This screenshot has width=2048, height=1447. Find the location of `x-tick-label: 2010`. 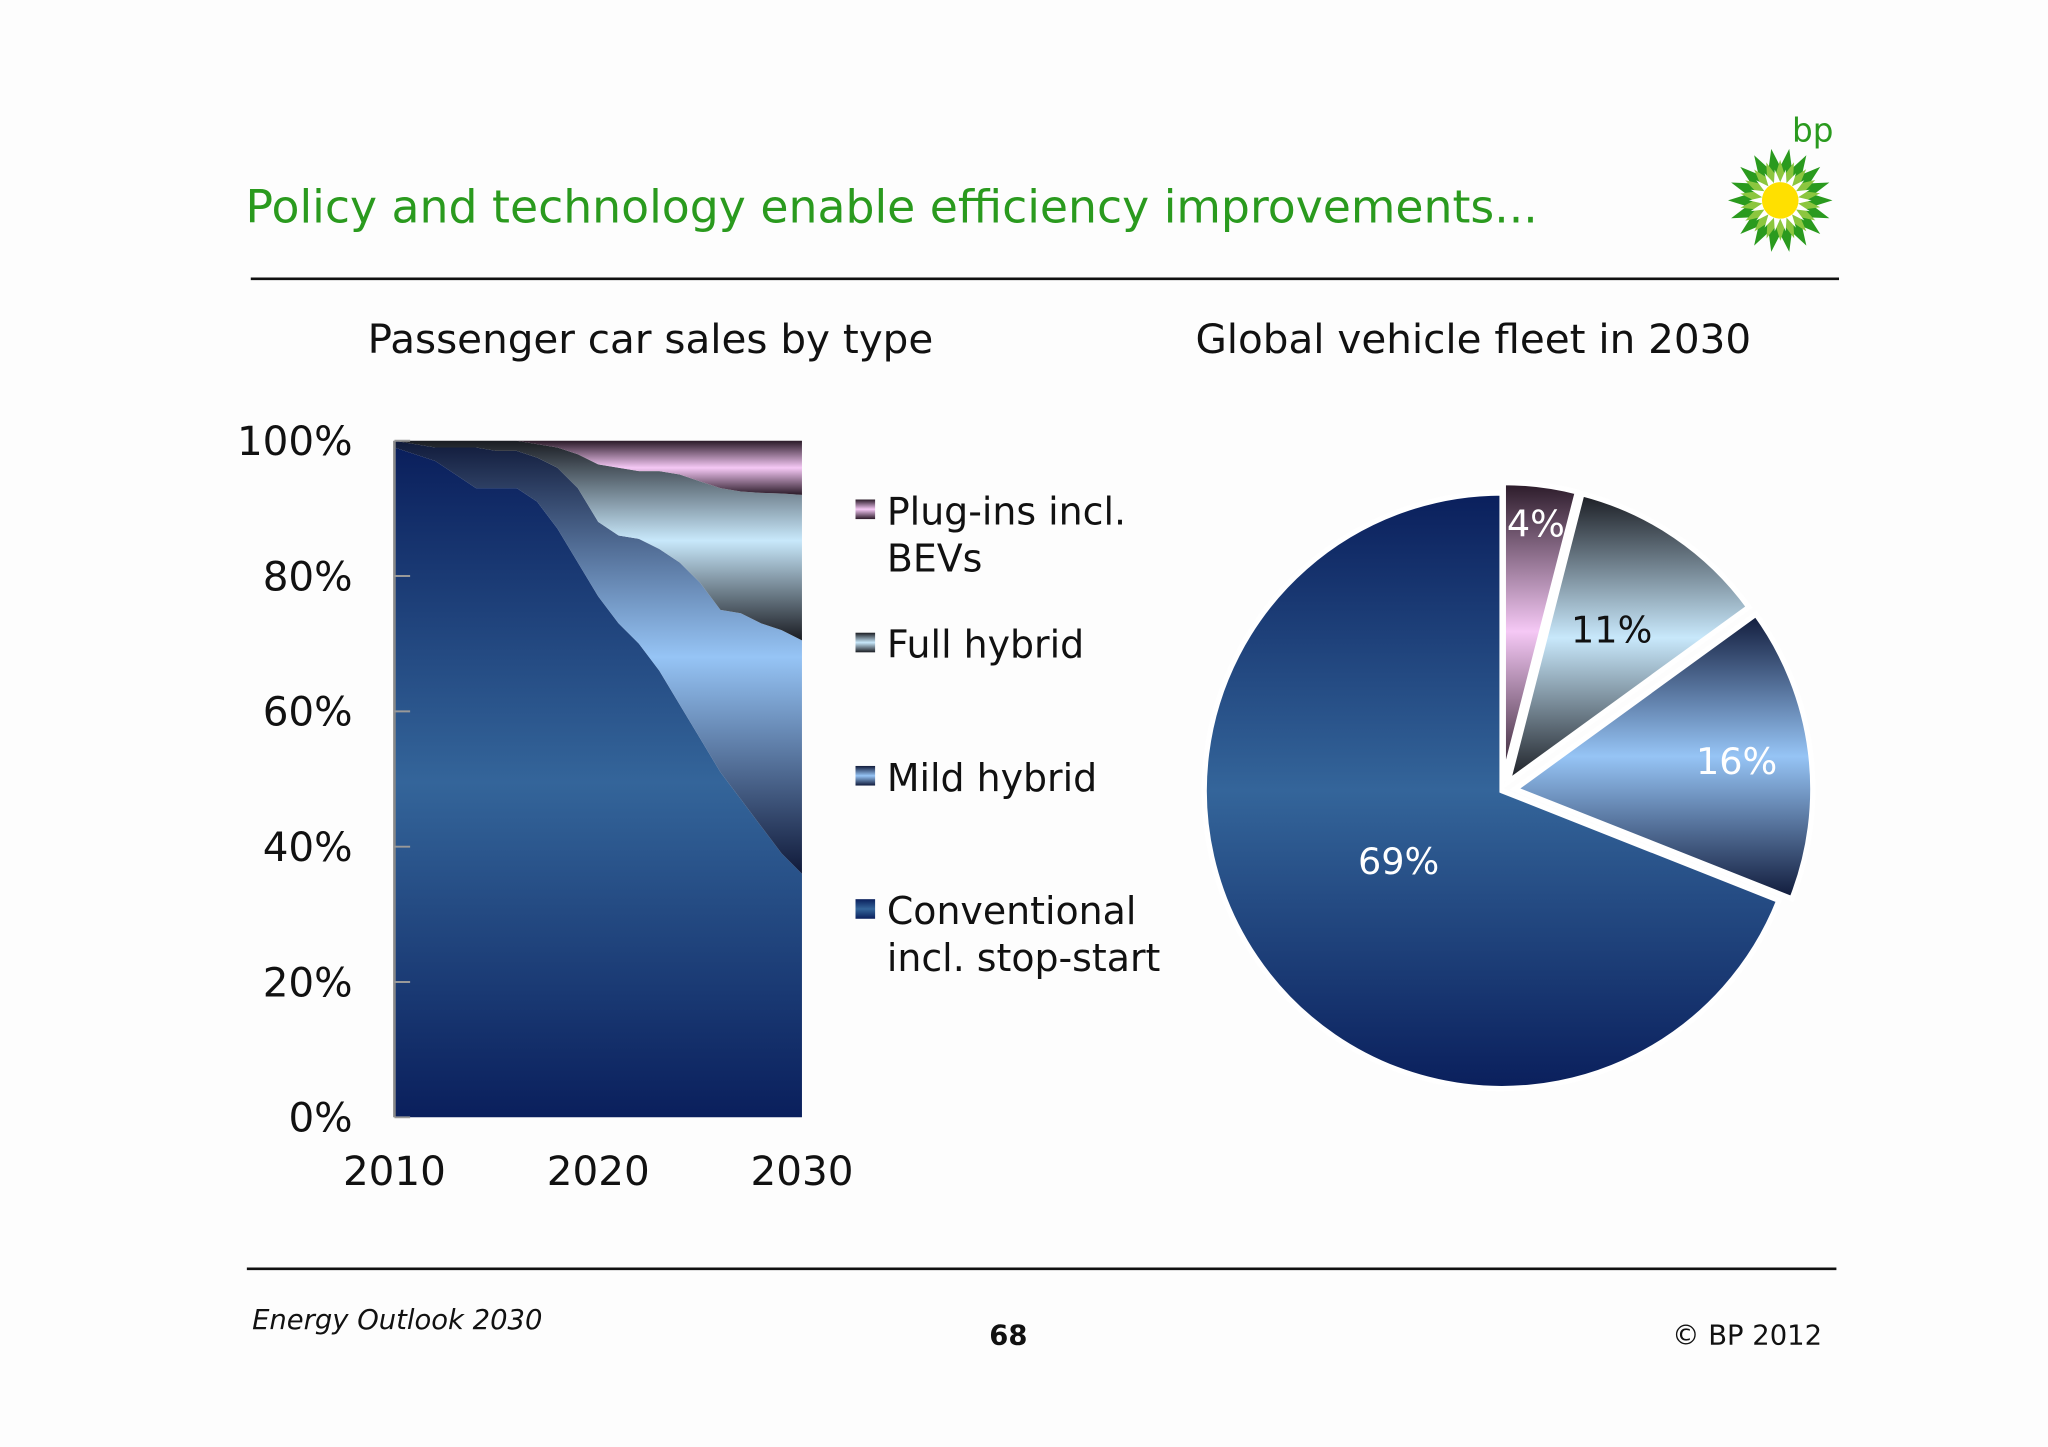

x-tick-label: 2010 is located at coordinates (394, 1171).